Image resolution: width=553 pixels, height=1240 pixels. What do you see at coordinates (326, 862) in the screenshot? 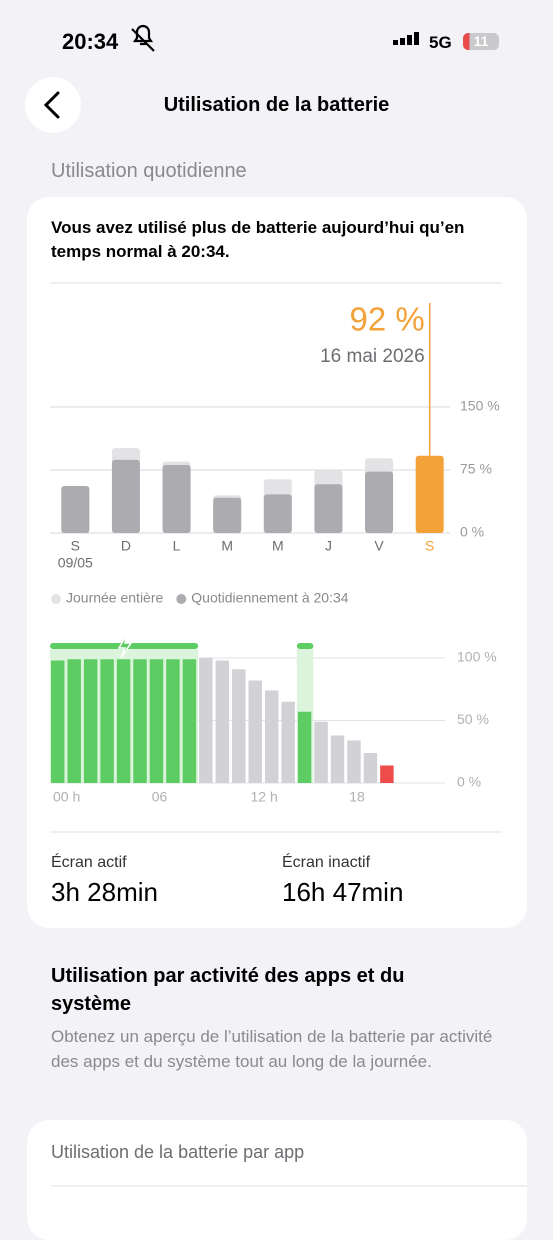
I see `stat-label: Écran inactif` at bounding box center [326, 862].